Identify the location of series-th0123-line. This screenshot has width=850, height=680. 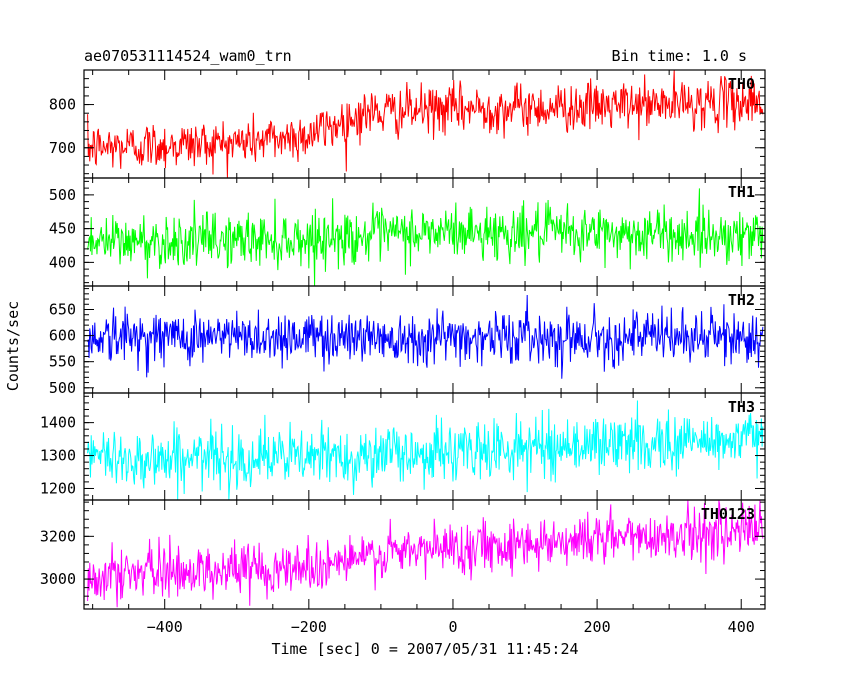
(425, 554).